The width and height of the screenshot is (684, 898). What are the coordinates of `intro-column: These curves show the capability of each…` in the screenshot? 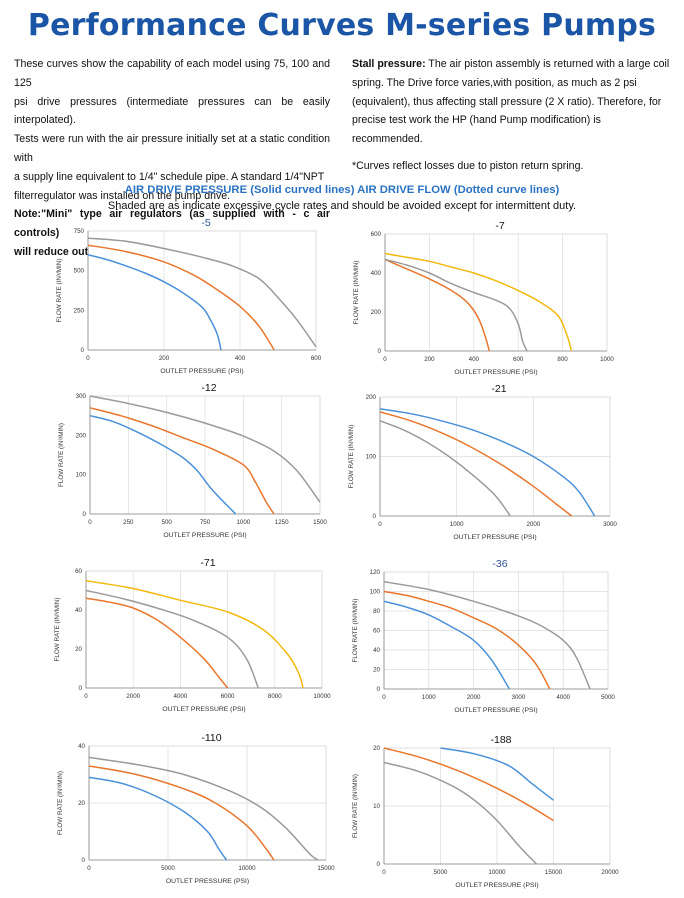 It's located at (172, 158).